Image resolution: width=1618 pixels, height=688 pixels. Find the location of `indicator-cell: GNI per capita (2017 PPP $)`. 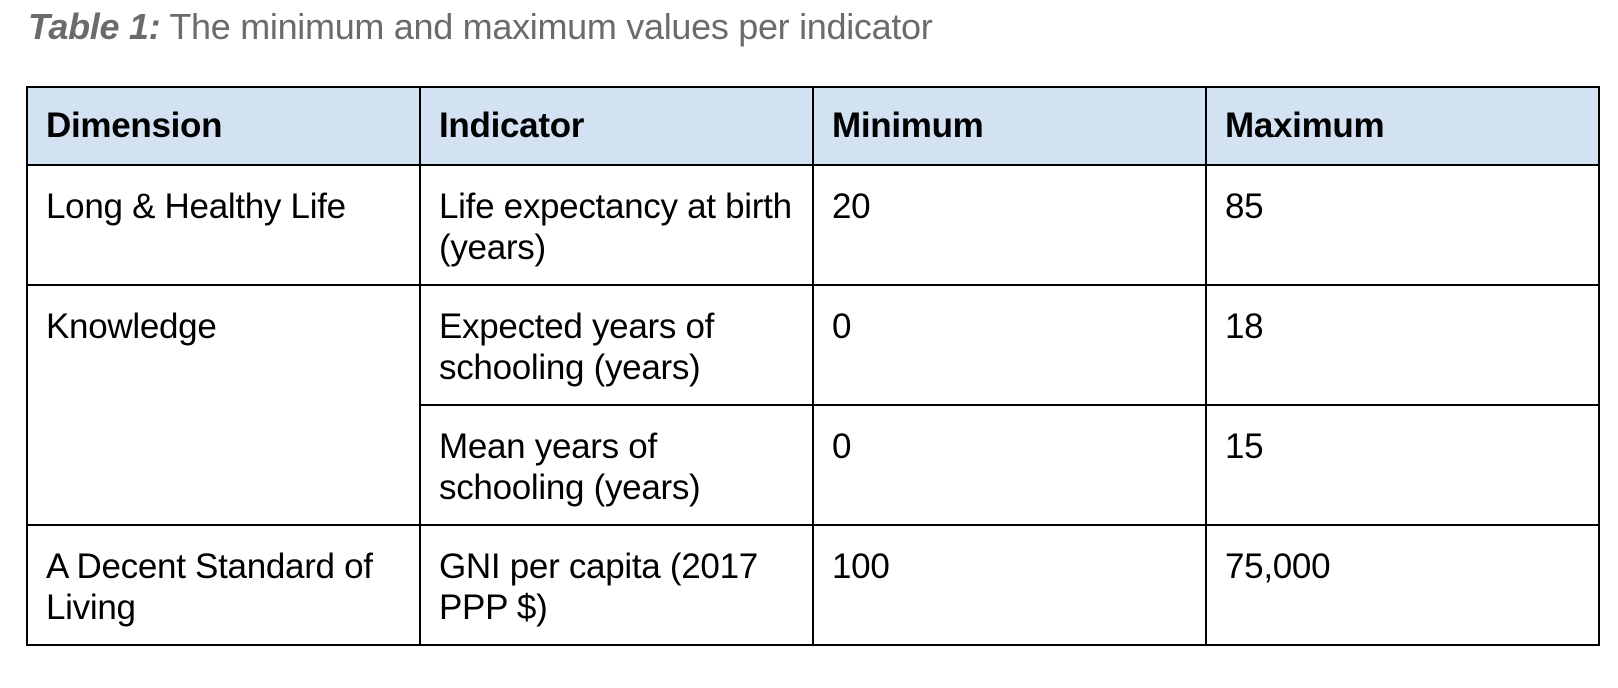

indicator-cell: GNI per capita (2017 PPP $) is located at coordinates (616, 585).